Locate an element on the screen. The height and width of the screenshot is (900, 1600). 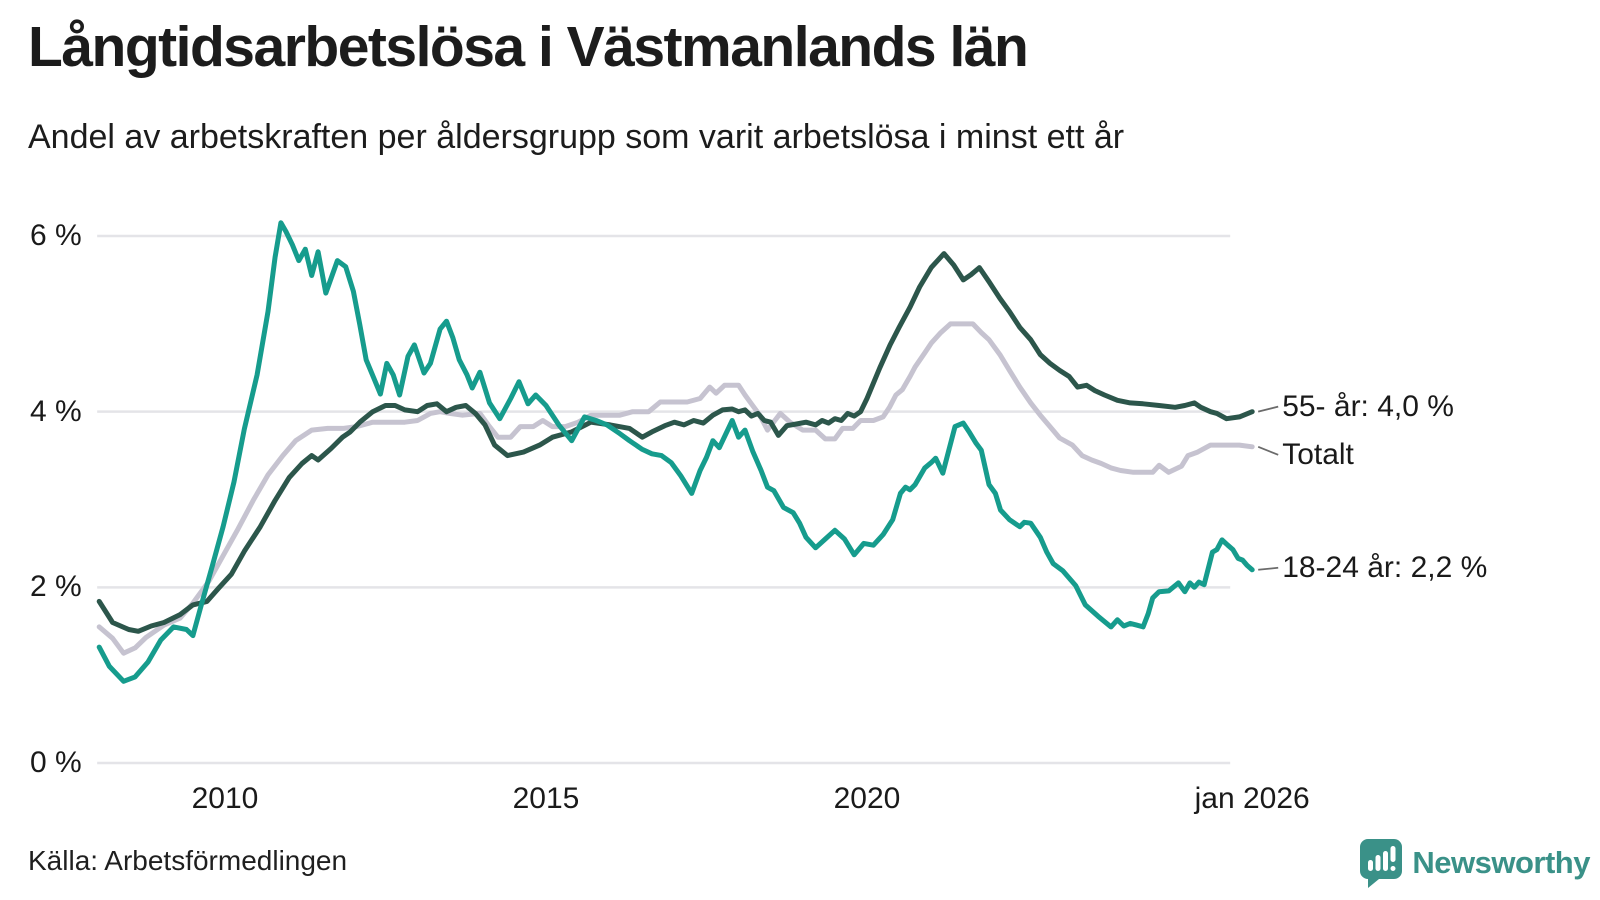
series-end-label-Totalt: Totalt is located at coordinates (1318, 454).